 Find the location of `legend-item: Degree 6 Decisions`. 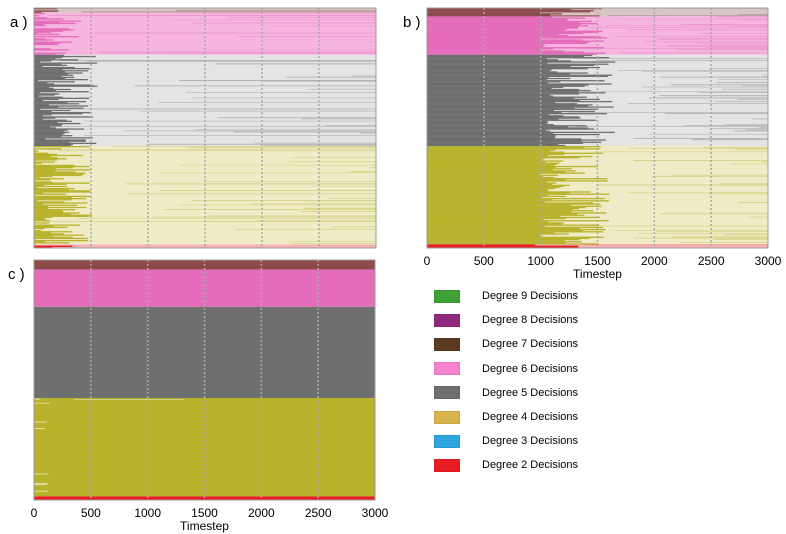

legend-item: Degree 6 Decisions is located at coordinates (544, 369).